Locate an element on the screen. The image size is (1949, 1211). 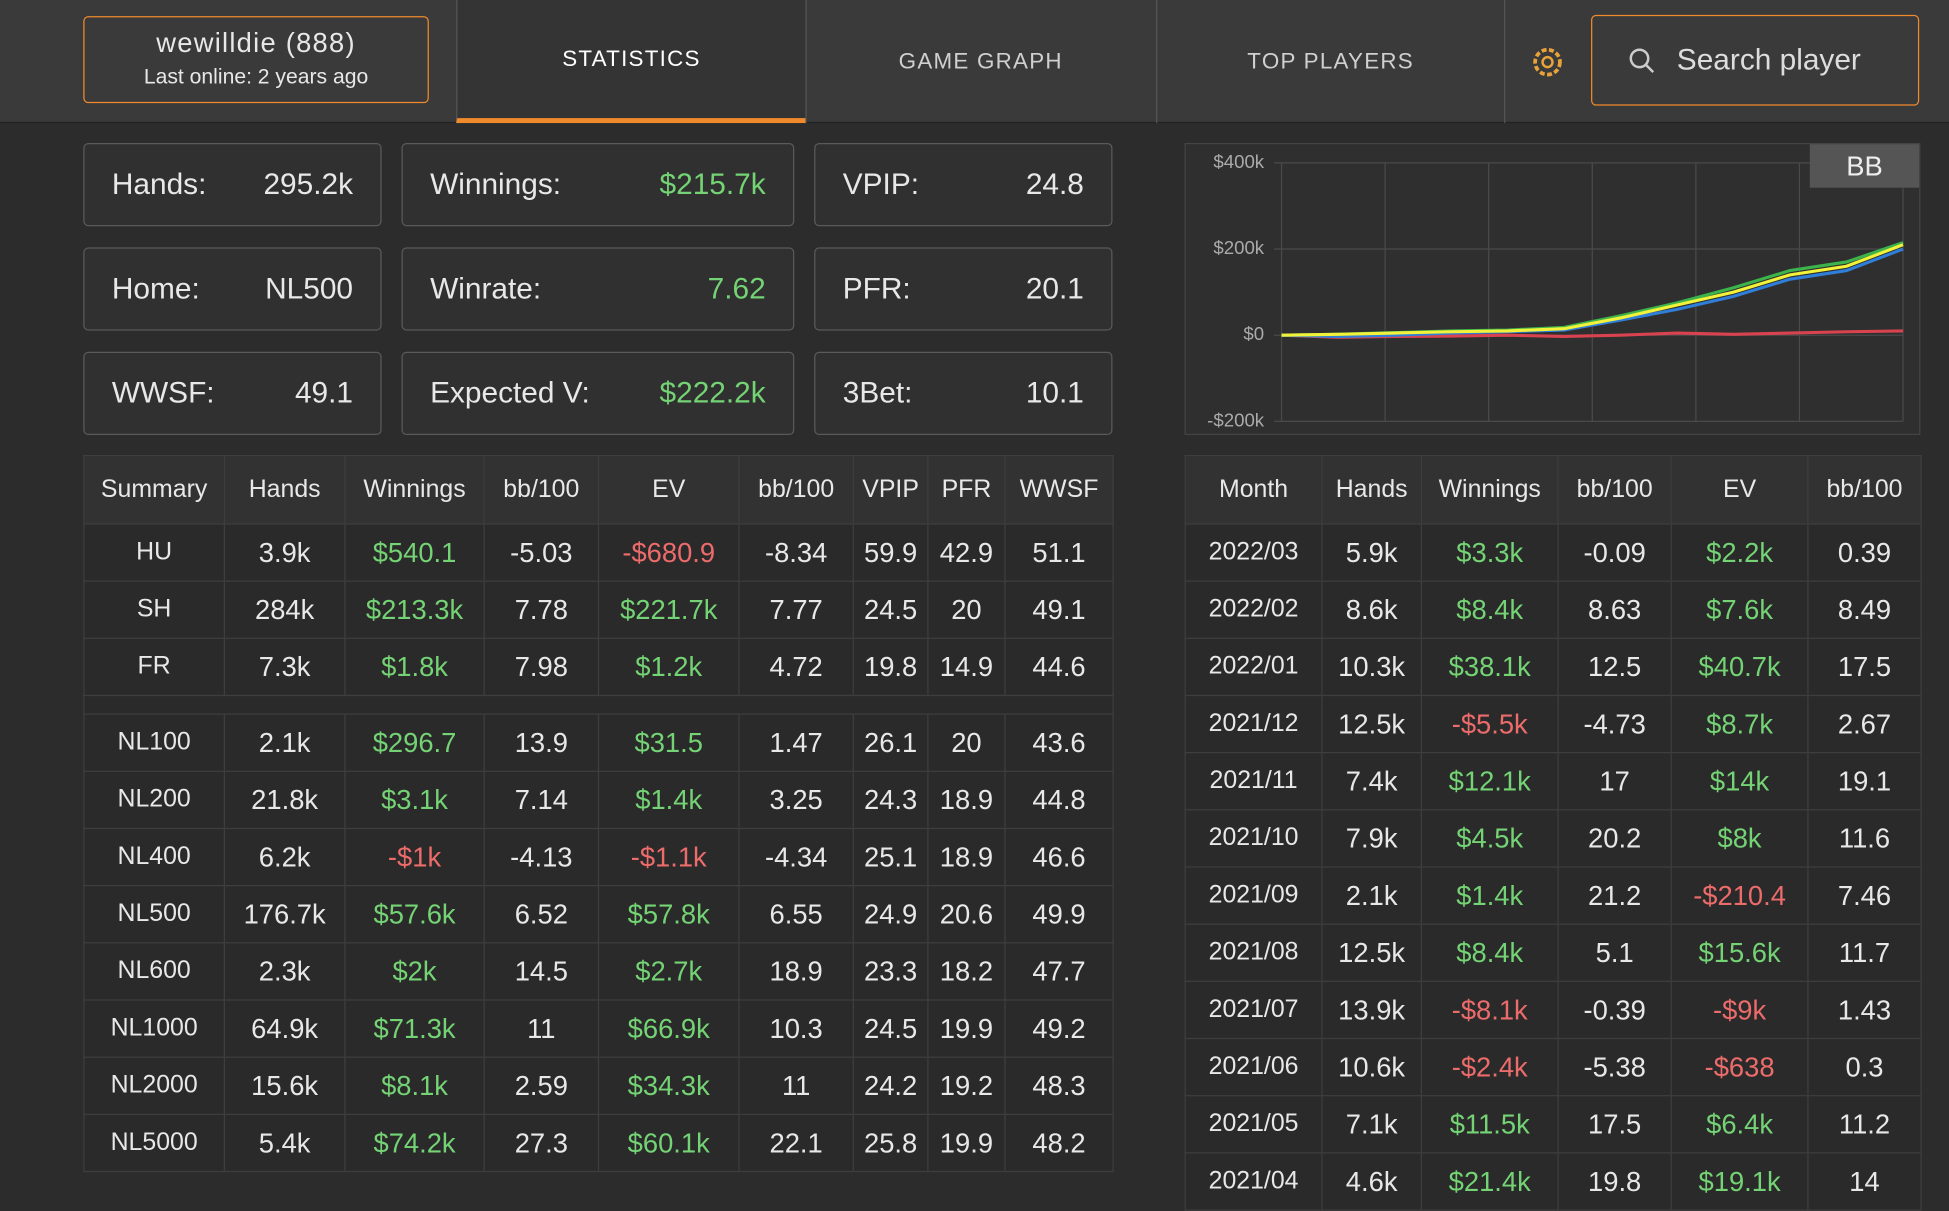
cell: $8.4k is located at coordinates (1489, 609).